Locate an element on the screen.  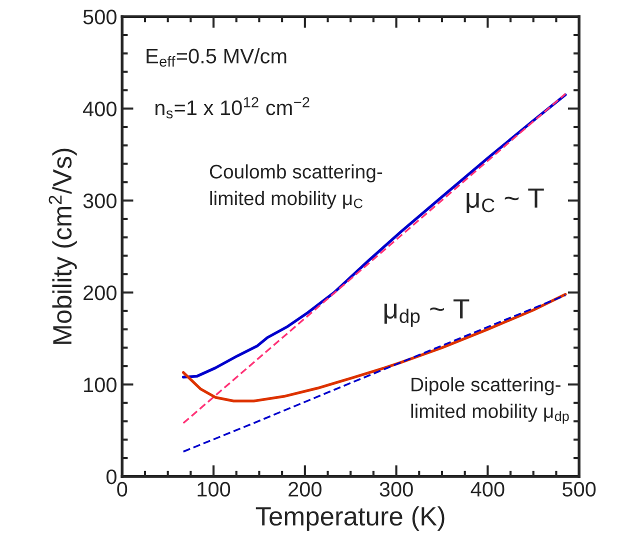
x-tick-label: 500 is located at coordinates (579, 489).